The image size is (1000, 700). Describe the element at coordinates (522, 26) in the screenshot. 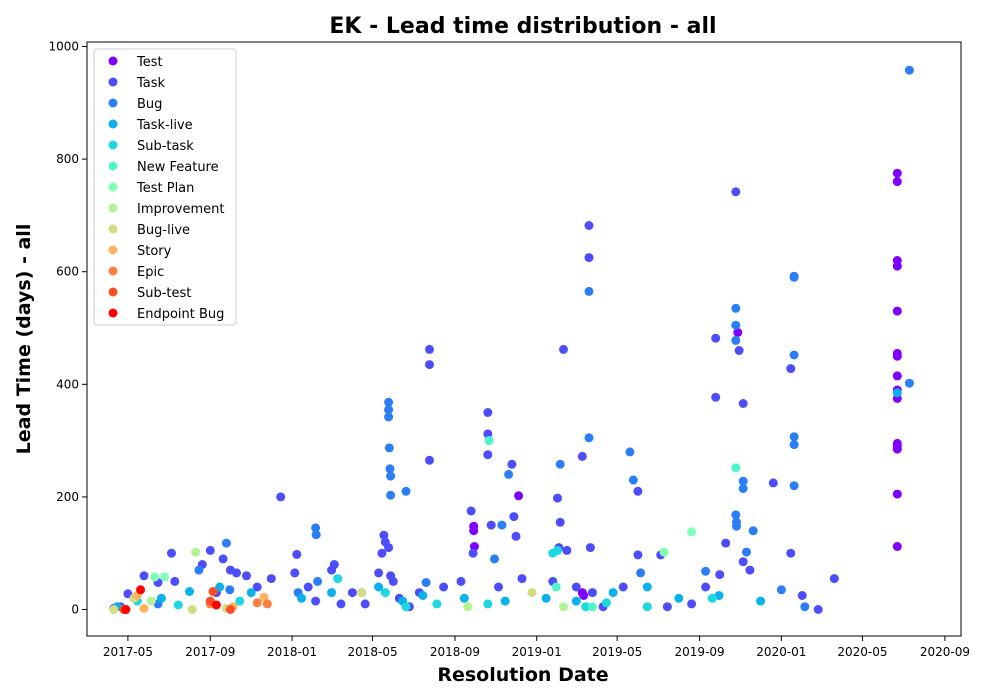

I see `chart-title: EK - Lead time distribution - all` at that location.